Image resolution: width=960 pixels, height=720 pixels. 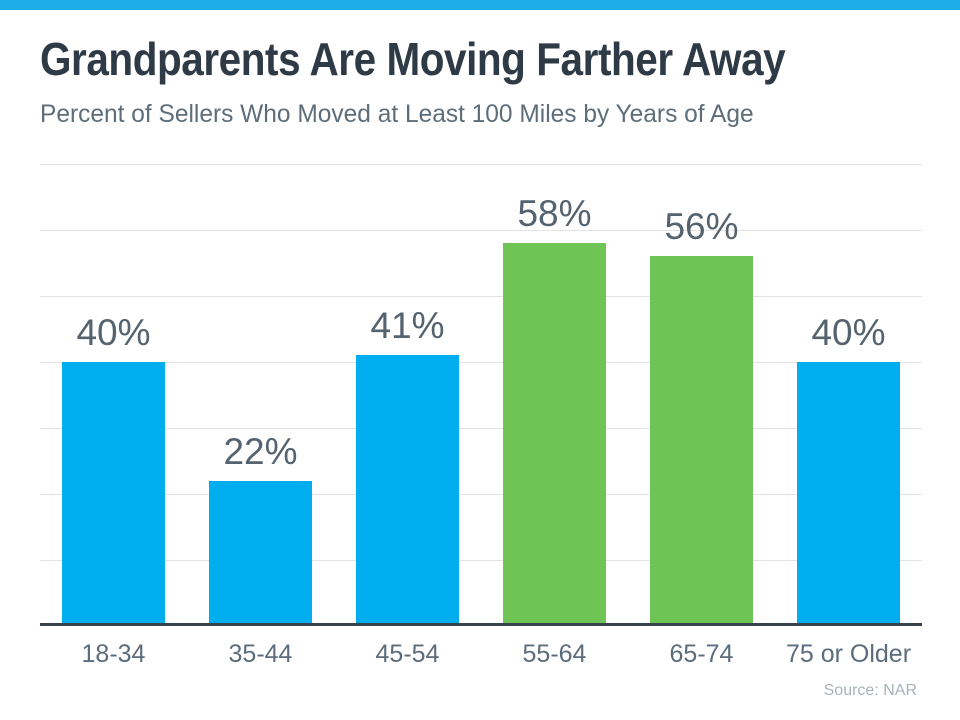 What do you see at coordinates (481, 164) in the screenshot?
I see `gridline-70-percent` at bounding box center [481, 164].